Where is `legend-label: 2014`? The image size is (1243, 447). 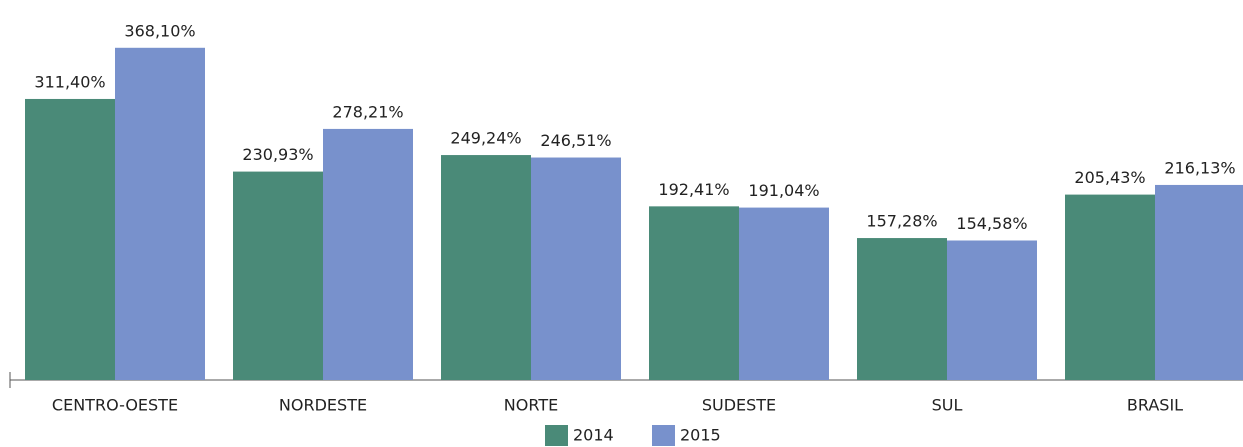
legend-label: 2014 is located at coordinates (593, 435).